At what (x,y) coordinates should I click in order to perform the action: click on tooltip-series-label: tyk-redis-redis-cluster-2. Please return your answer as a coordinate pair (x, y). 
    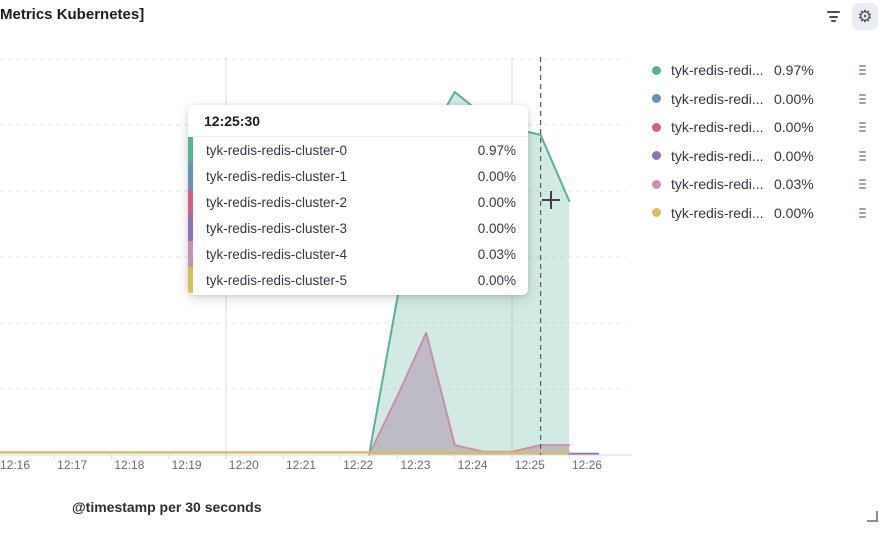
    Looking at the image, I should click on (277, 202).